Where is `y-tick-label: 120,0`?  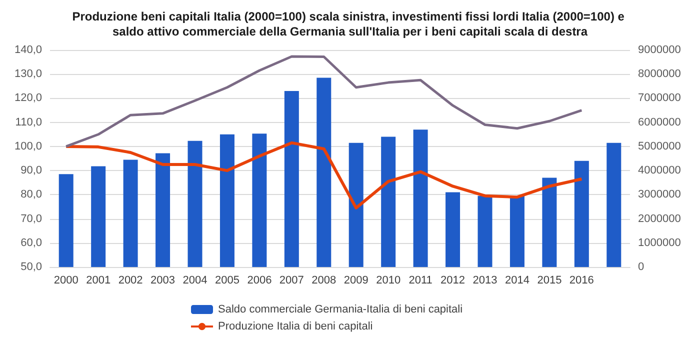 y-tick-label: 120,0 is located at coordinates (28, 98).